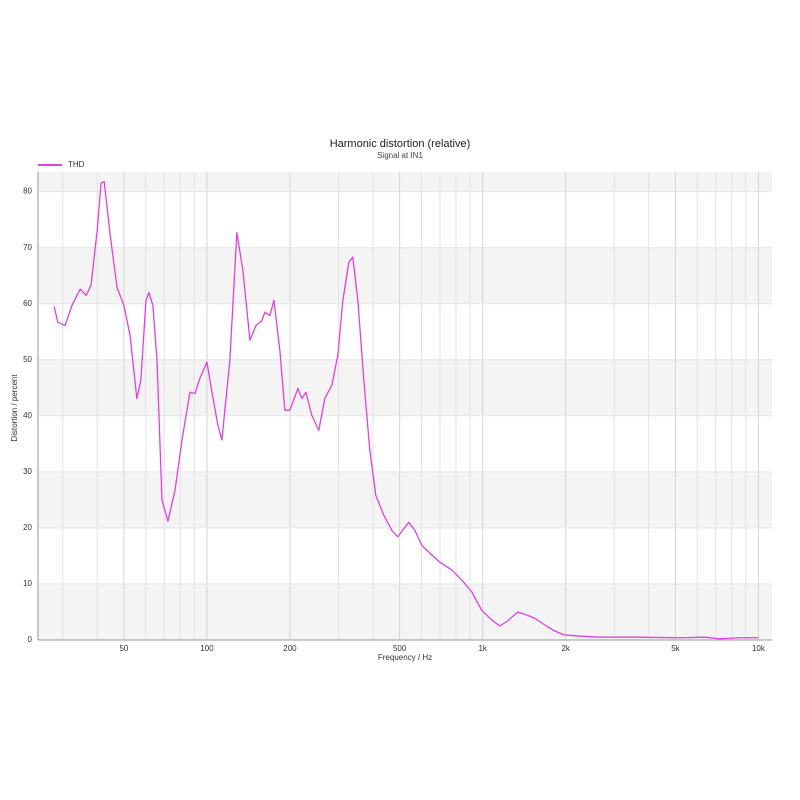  I want to click on y-tick-label: 60, so click(27, 303).